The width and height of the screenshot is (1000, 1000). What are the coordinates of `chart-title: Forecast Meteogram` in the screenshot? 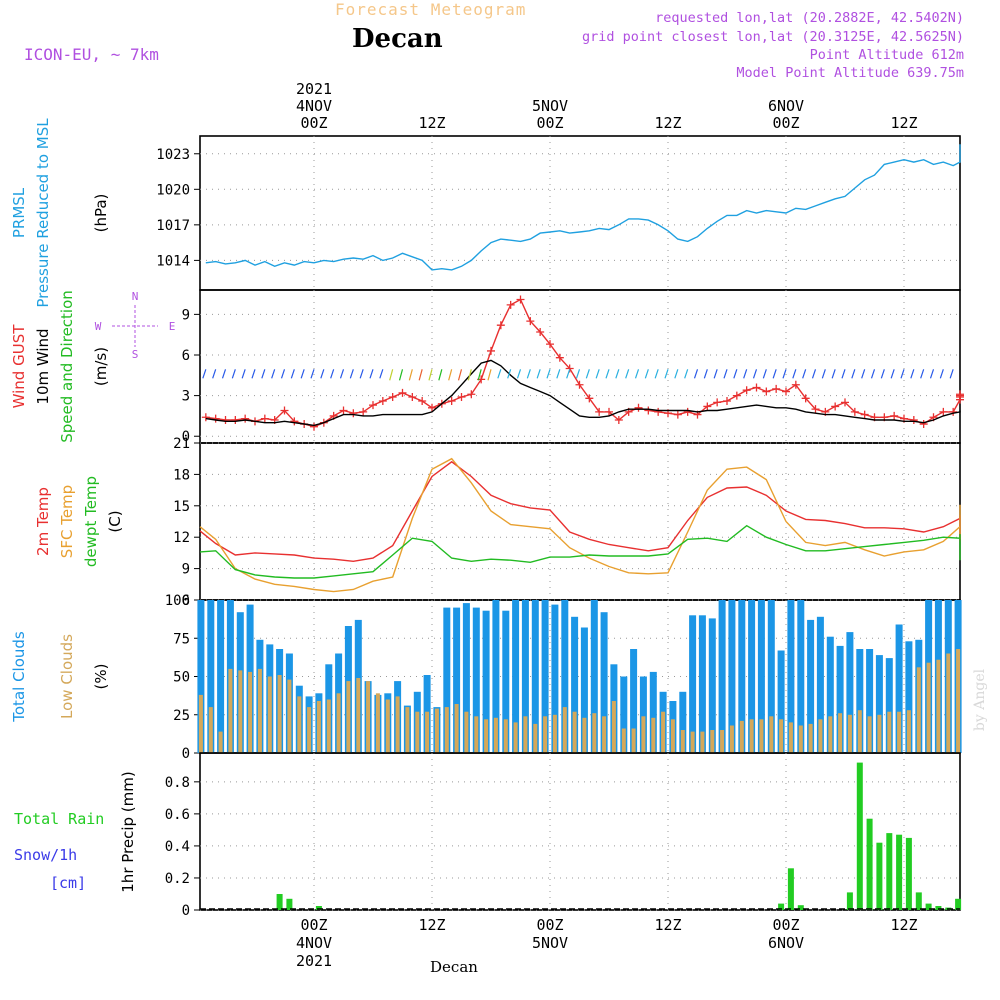 It's located at (431, 9).